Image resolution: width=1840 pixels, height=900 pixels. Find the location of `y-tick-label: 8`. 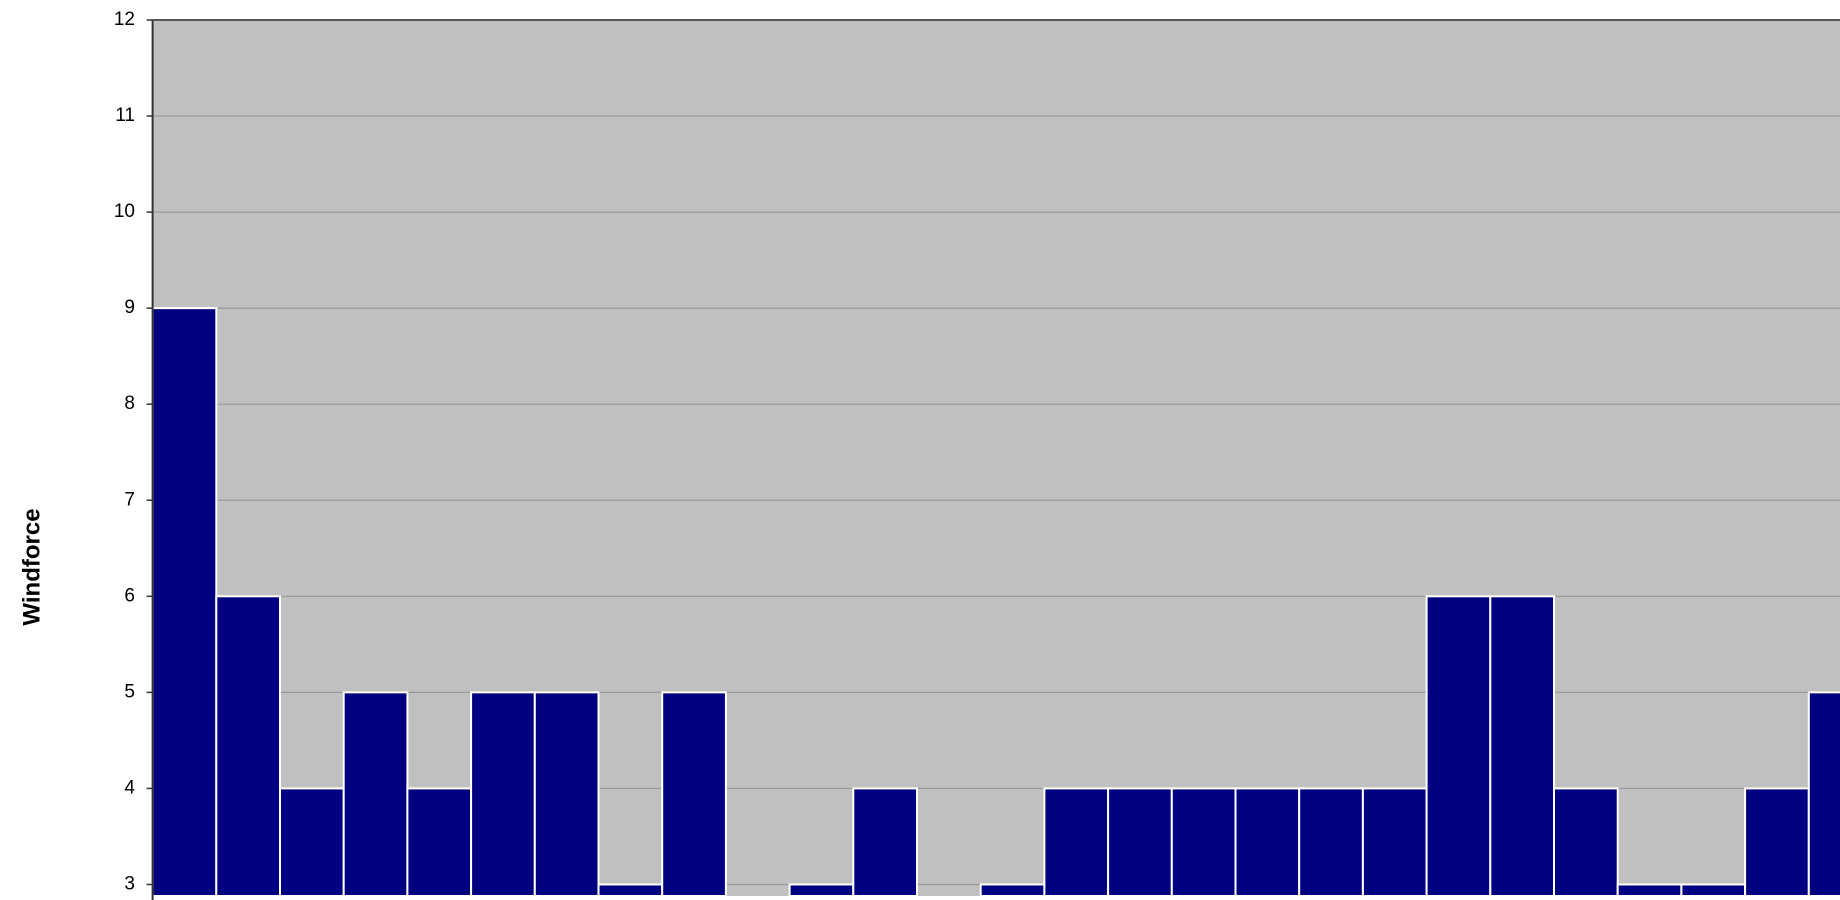

y-tick-label: 8 is located at coordinates (129, 403).